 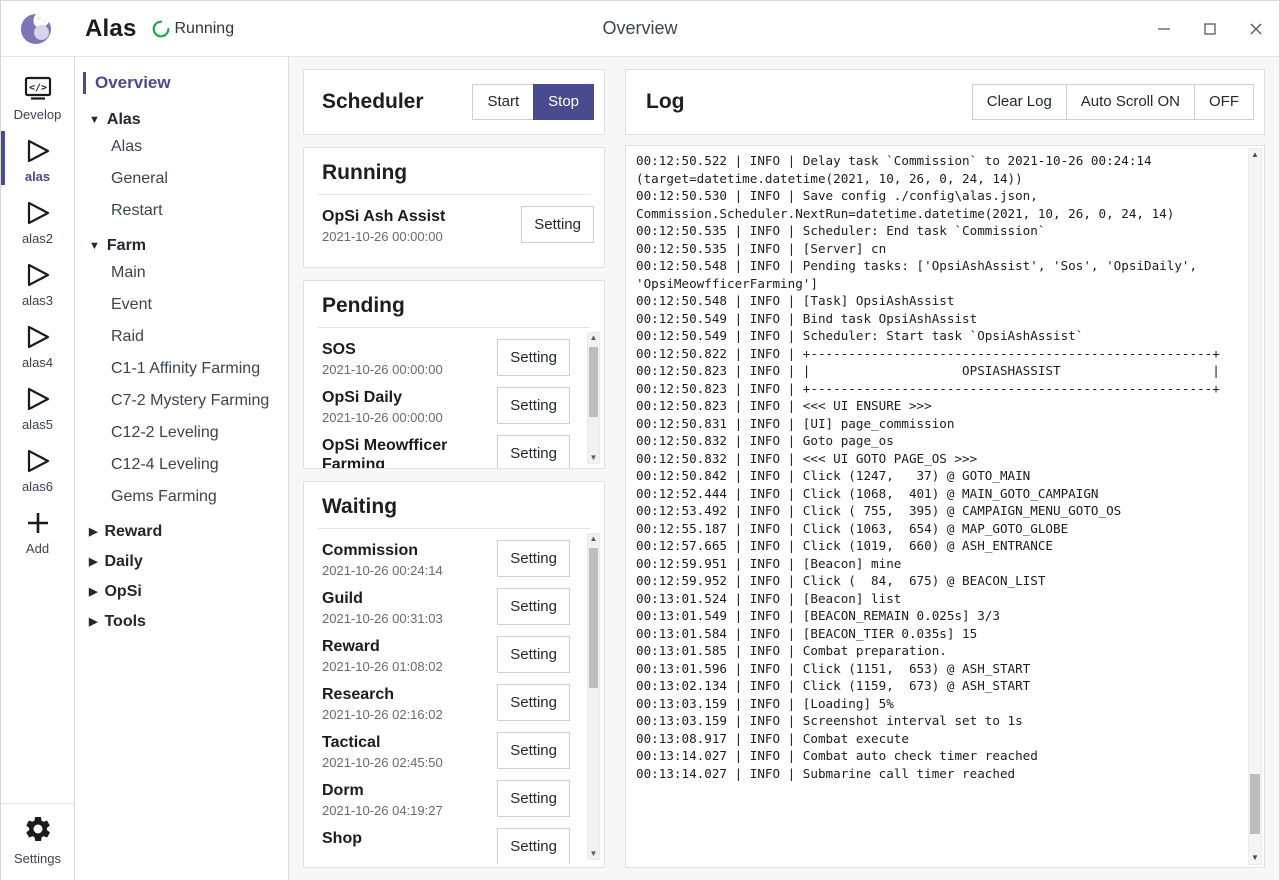 I want to click on rail-item-alas2: alas2, so click(x=37, y=220).